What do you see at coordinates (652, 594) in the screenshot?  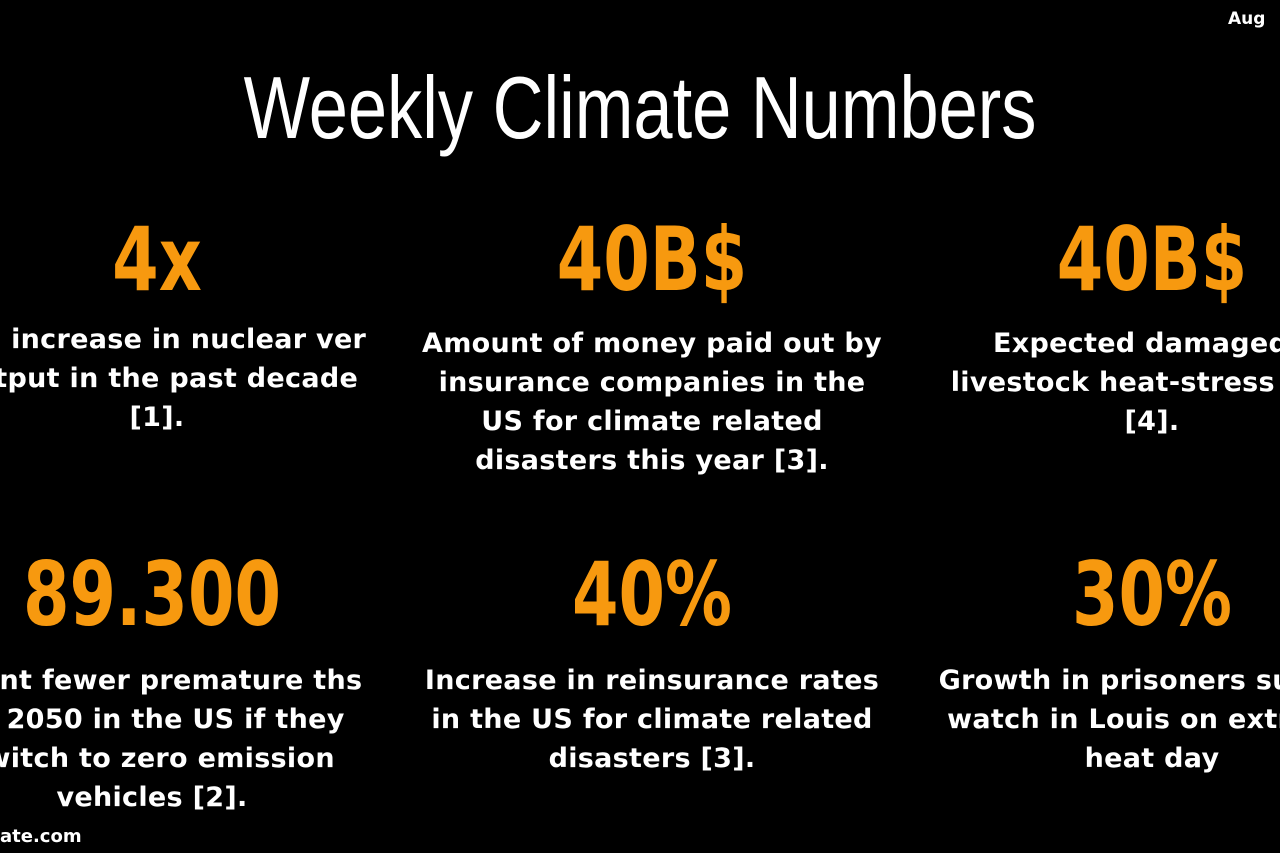 I see `stat-value: 40%` at bounding box center [652, 594].